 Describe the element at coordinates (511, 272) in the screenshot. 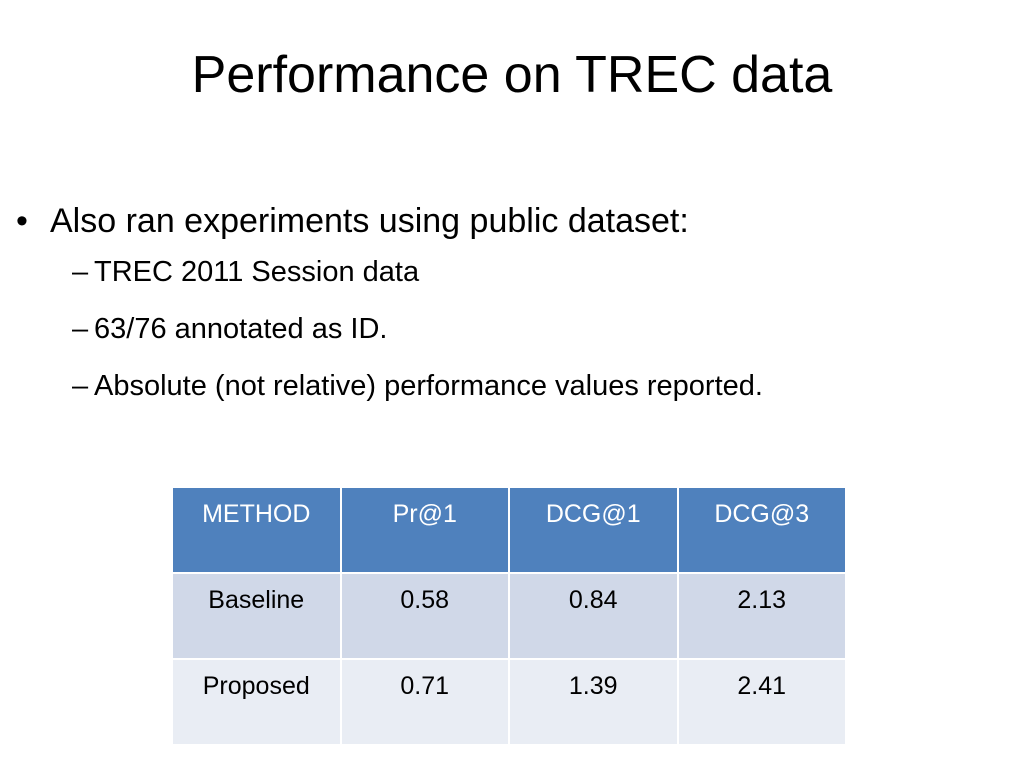

I see `sub-item-session-data: – TREC 2011 Session data` at that location.